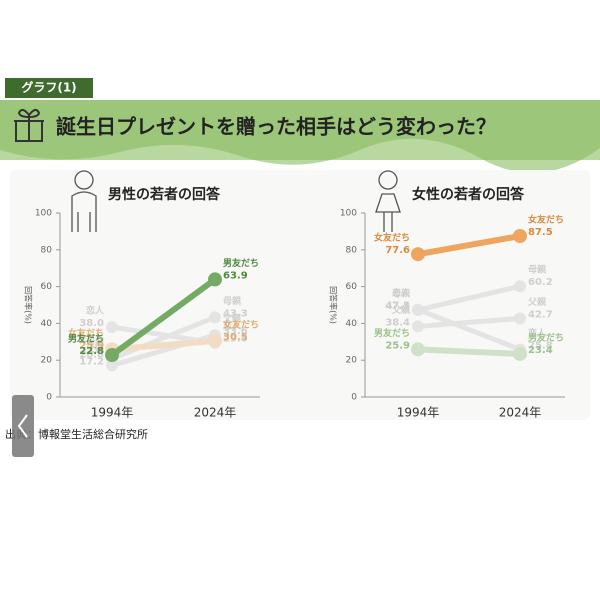 This screenshot has width=600, height=604. I want to click on value-label: 60.2, so click(540, 282).